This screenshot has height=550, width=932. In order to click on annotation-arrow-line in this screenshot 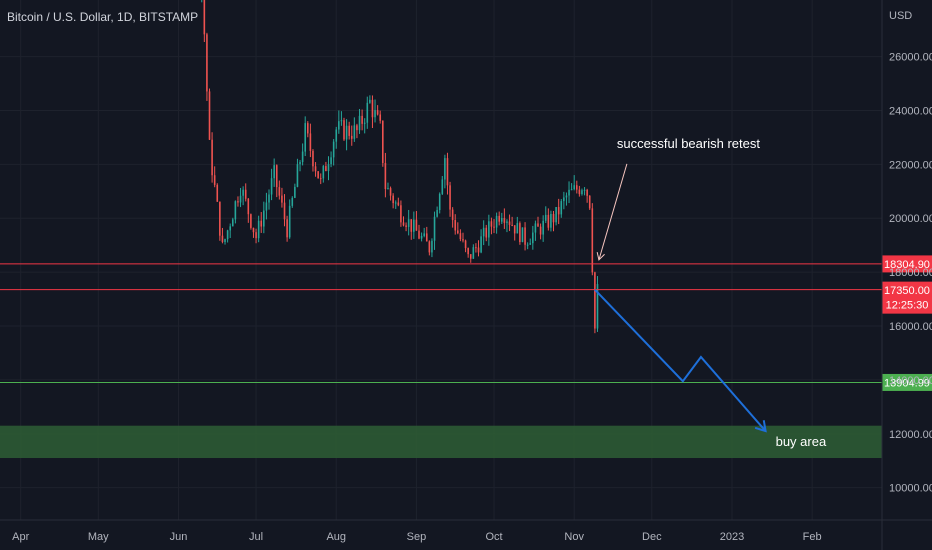, I will do `click(613, 212)`.